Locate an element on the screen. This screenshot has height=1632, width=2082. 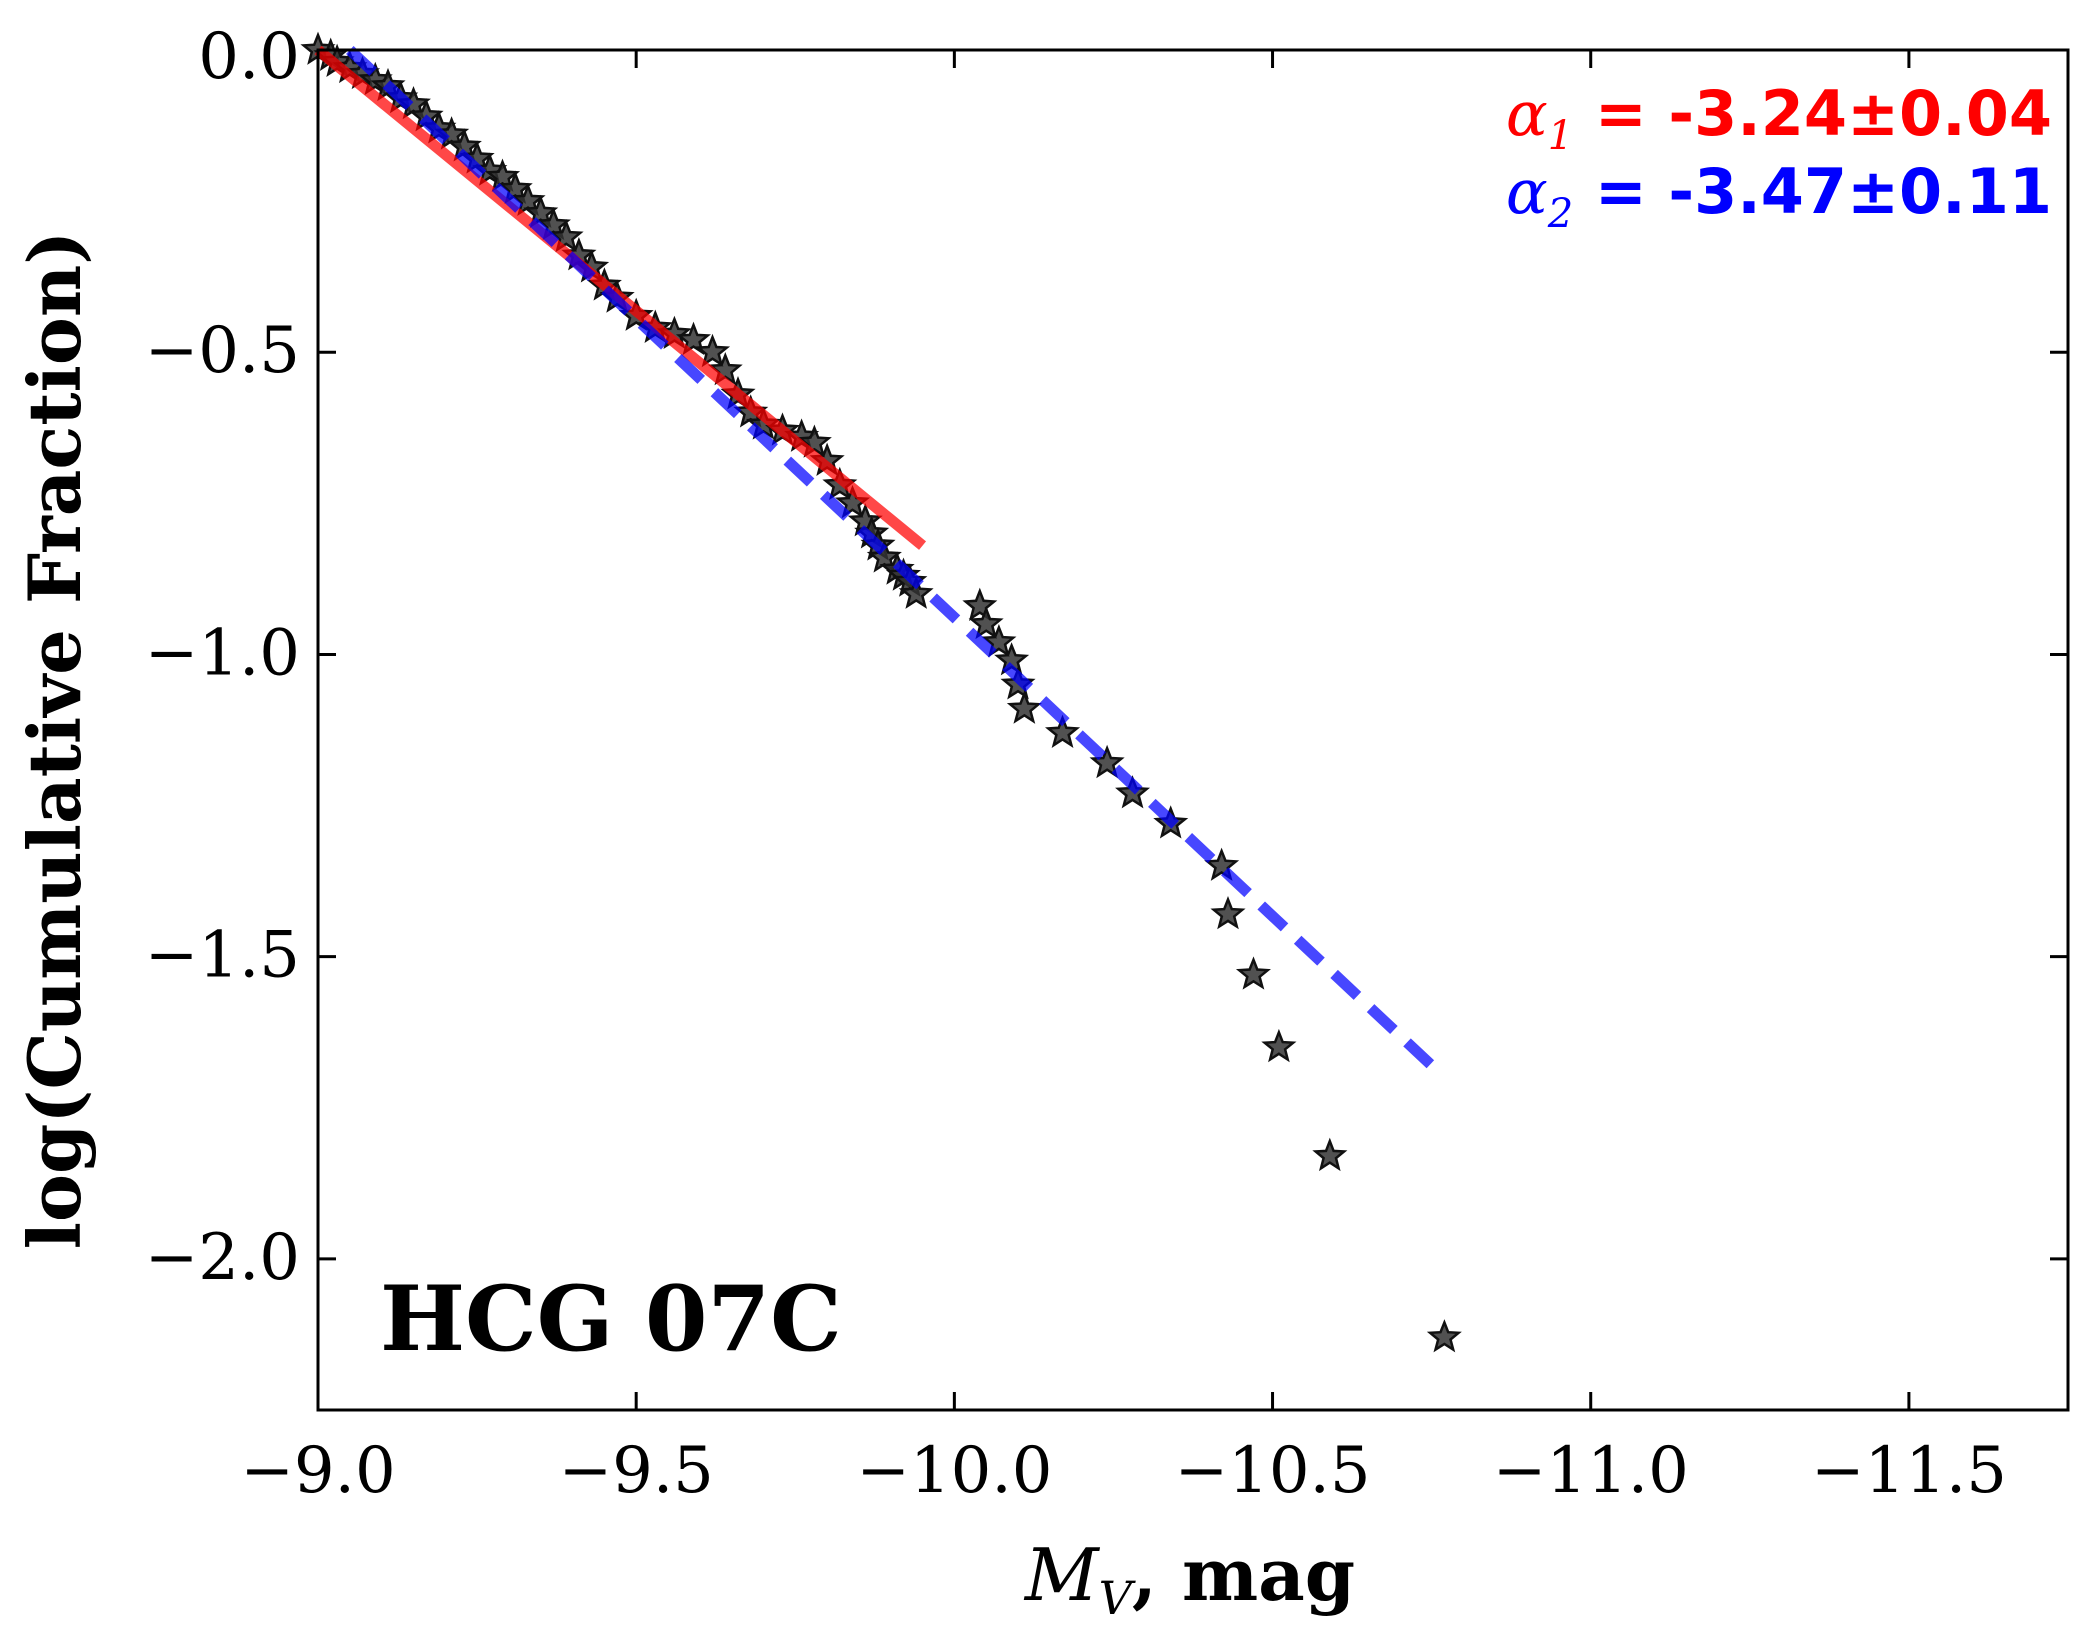
fit-label-alpha-2: α2 = -3.47±0.11 is located at coordinates (1779, 196).